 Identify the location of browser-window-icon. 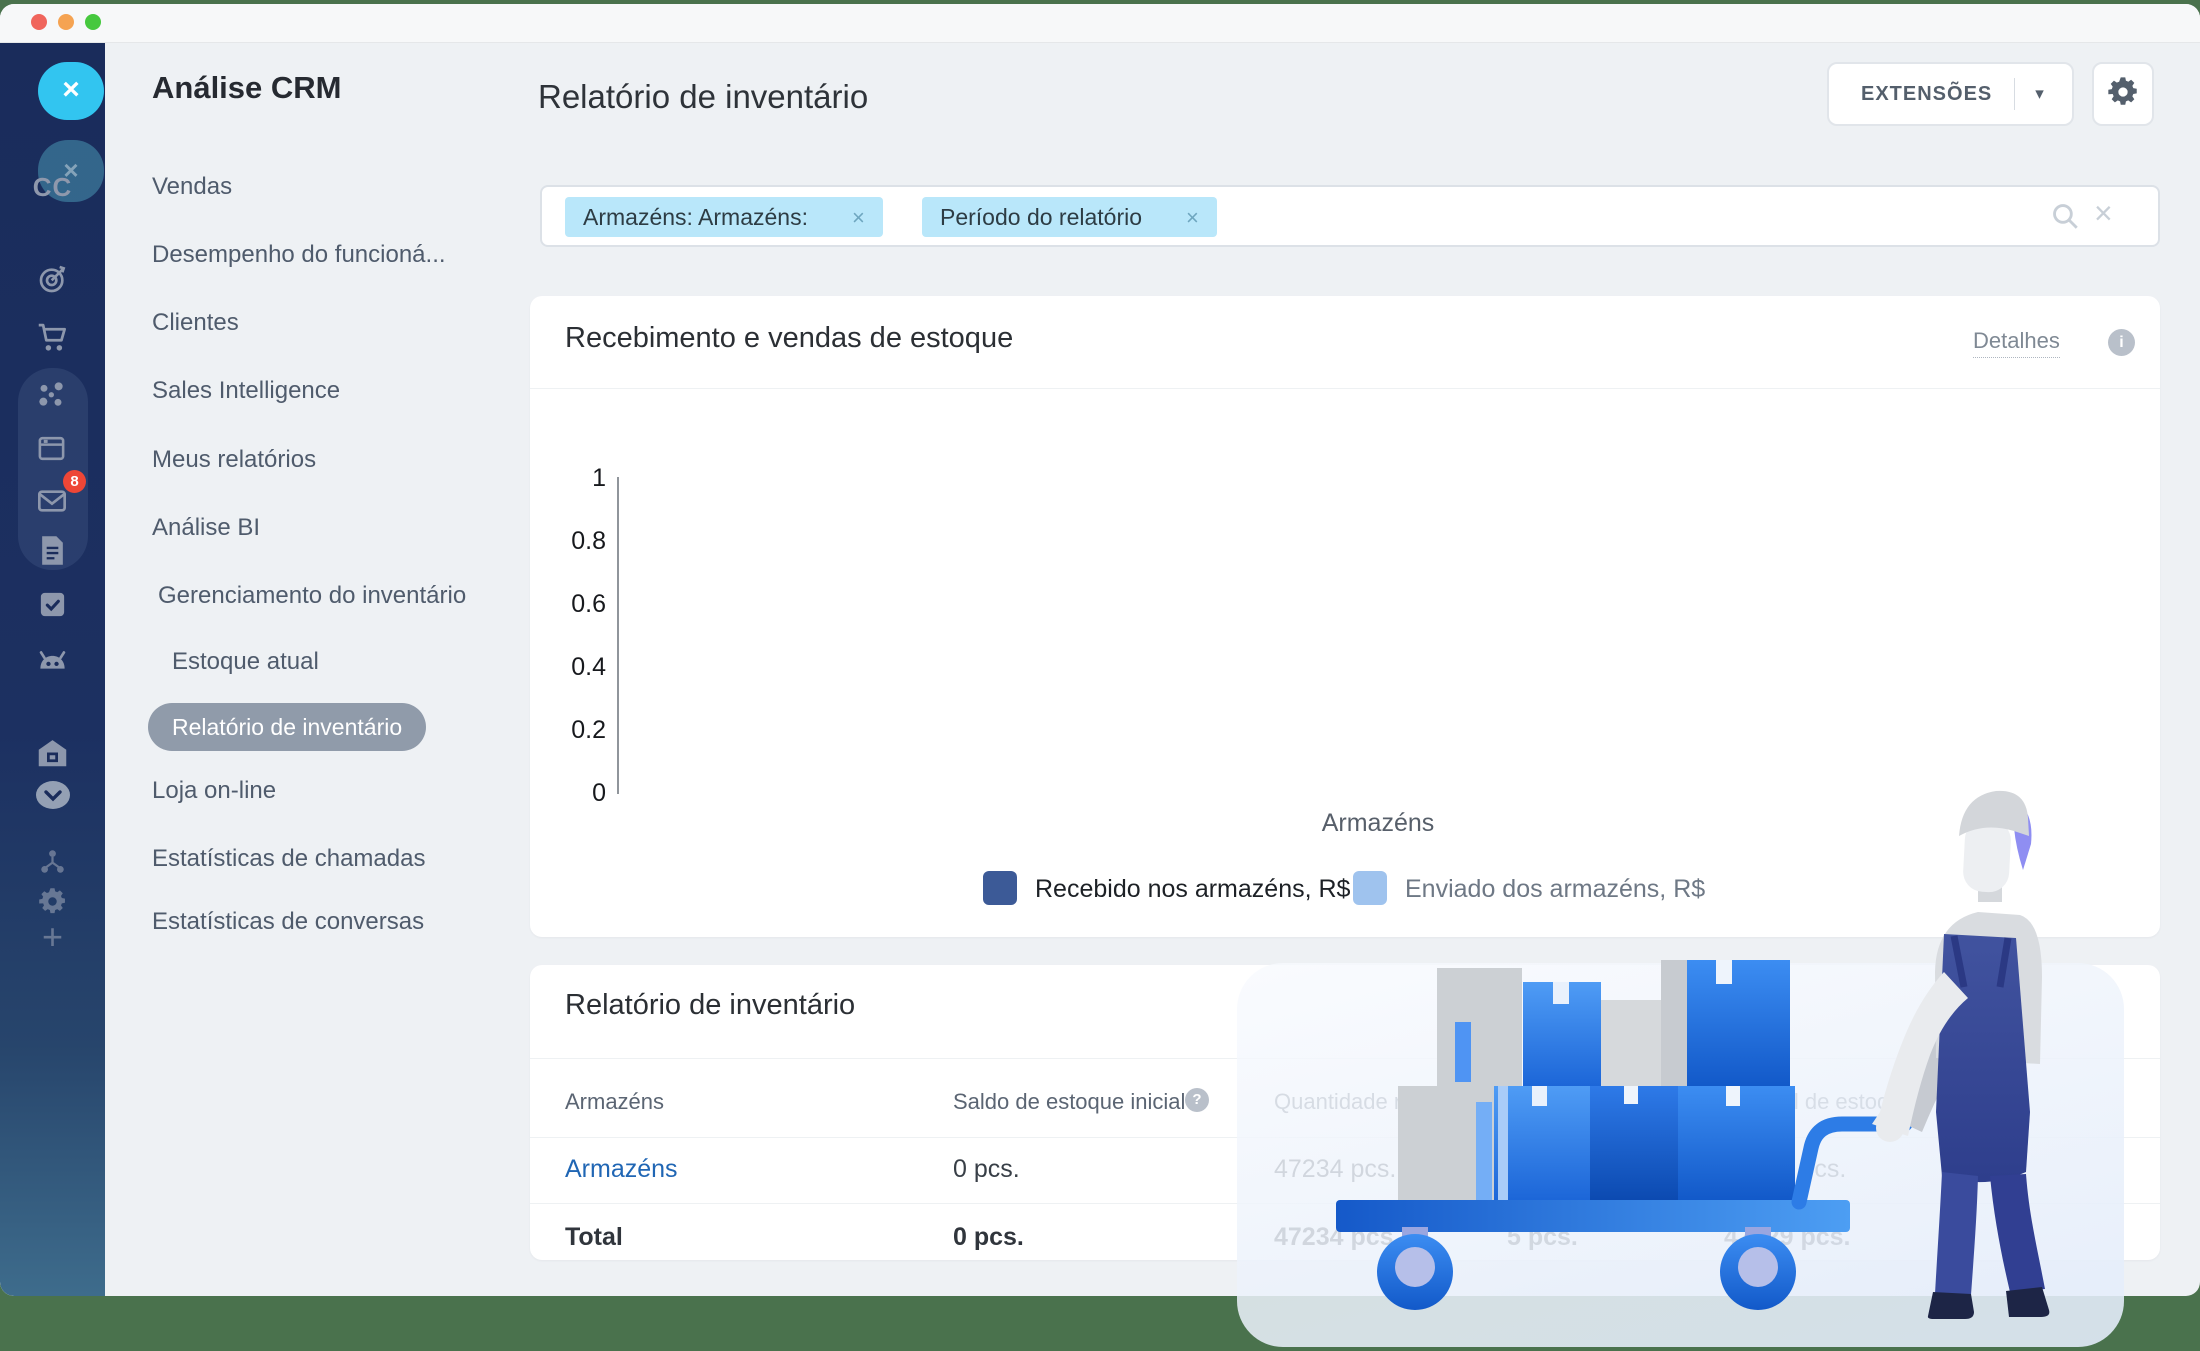
(51, 448).